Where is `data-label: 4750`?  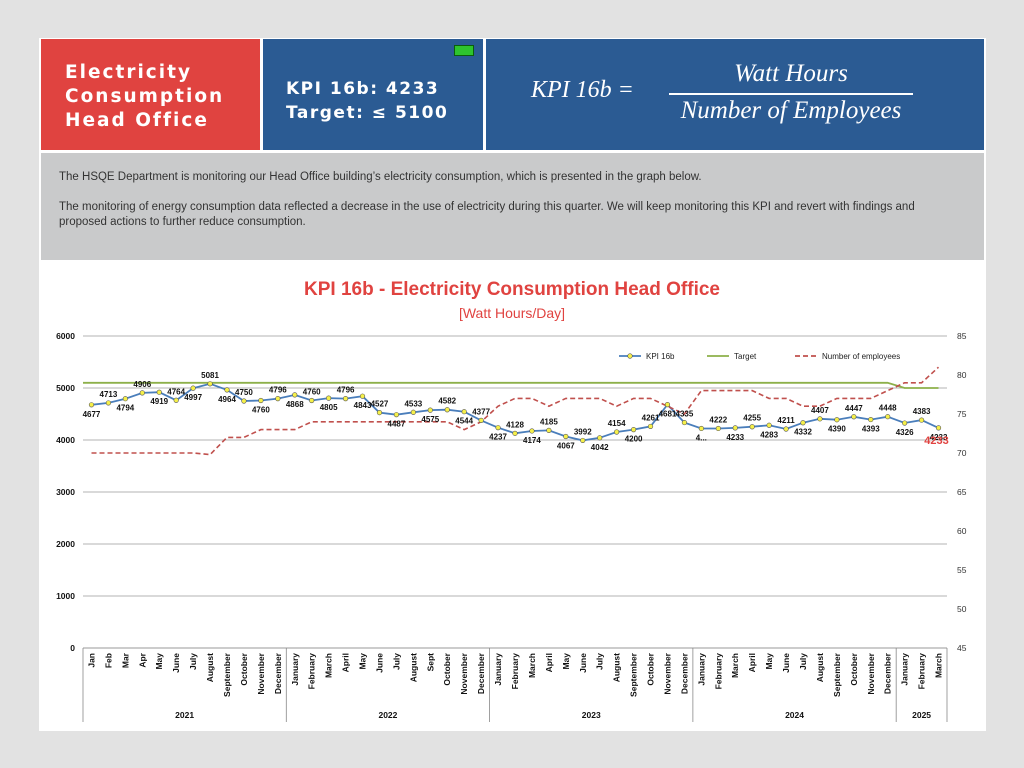 data-label: 4750 is located at coordinates (244, 392).